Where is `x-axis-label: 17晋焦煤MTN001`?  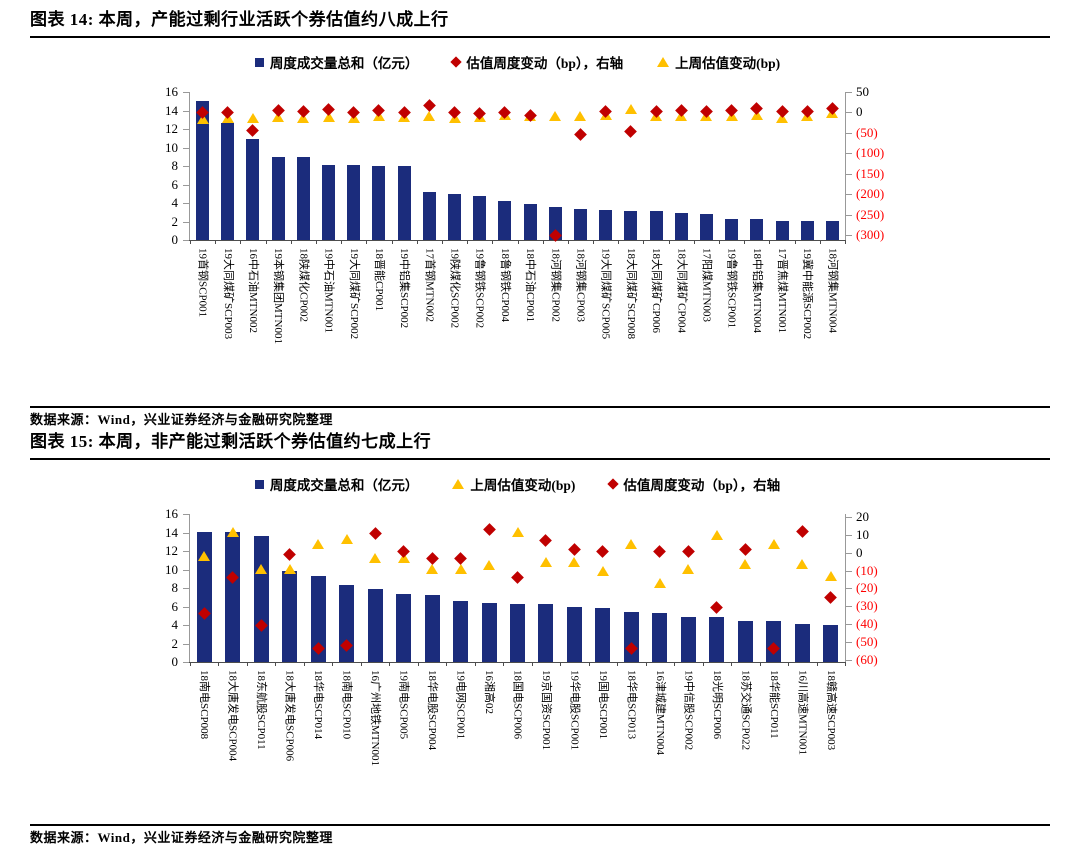
x-axis-label: 17晋焦煤MTN001 is located at coordinates (782, 290).